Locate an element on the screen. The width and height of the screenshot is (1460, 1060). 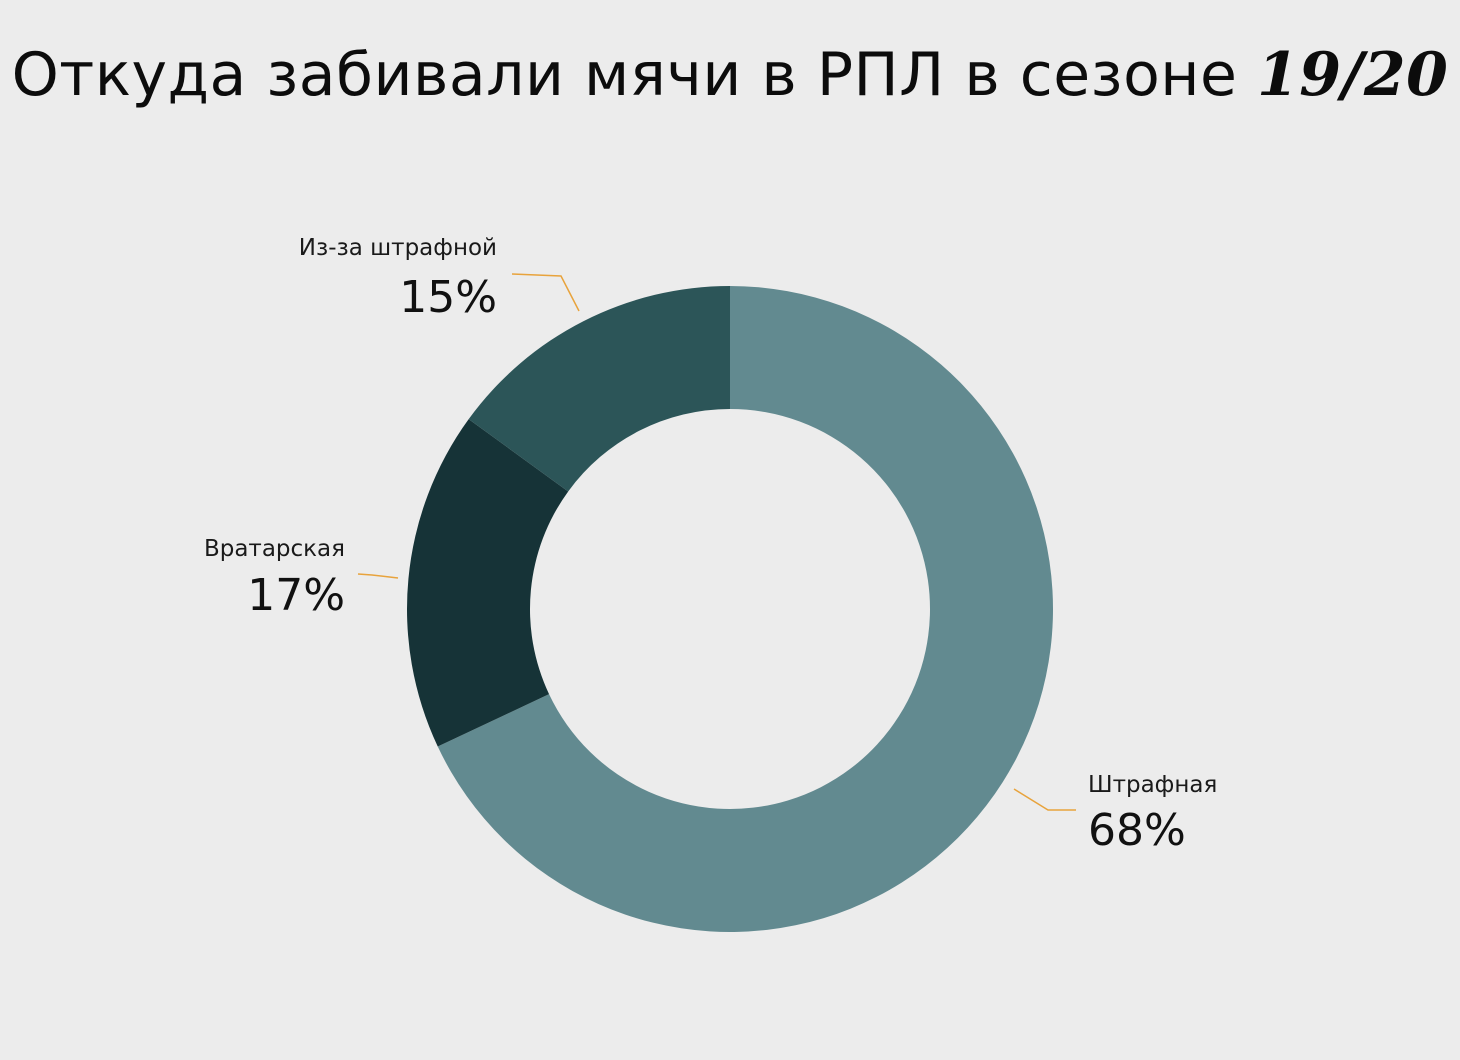
slice-label-name-3: Из-за штрафной is located at coordinates (398, 248).